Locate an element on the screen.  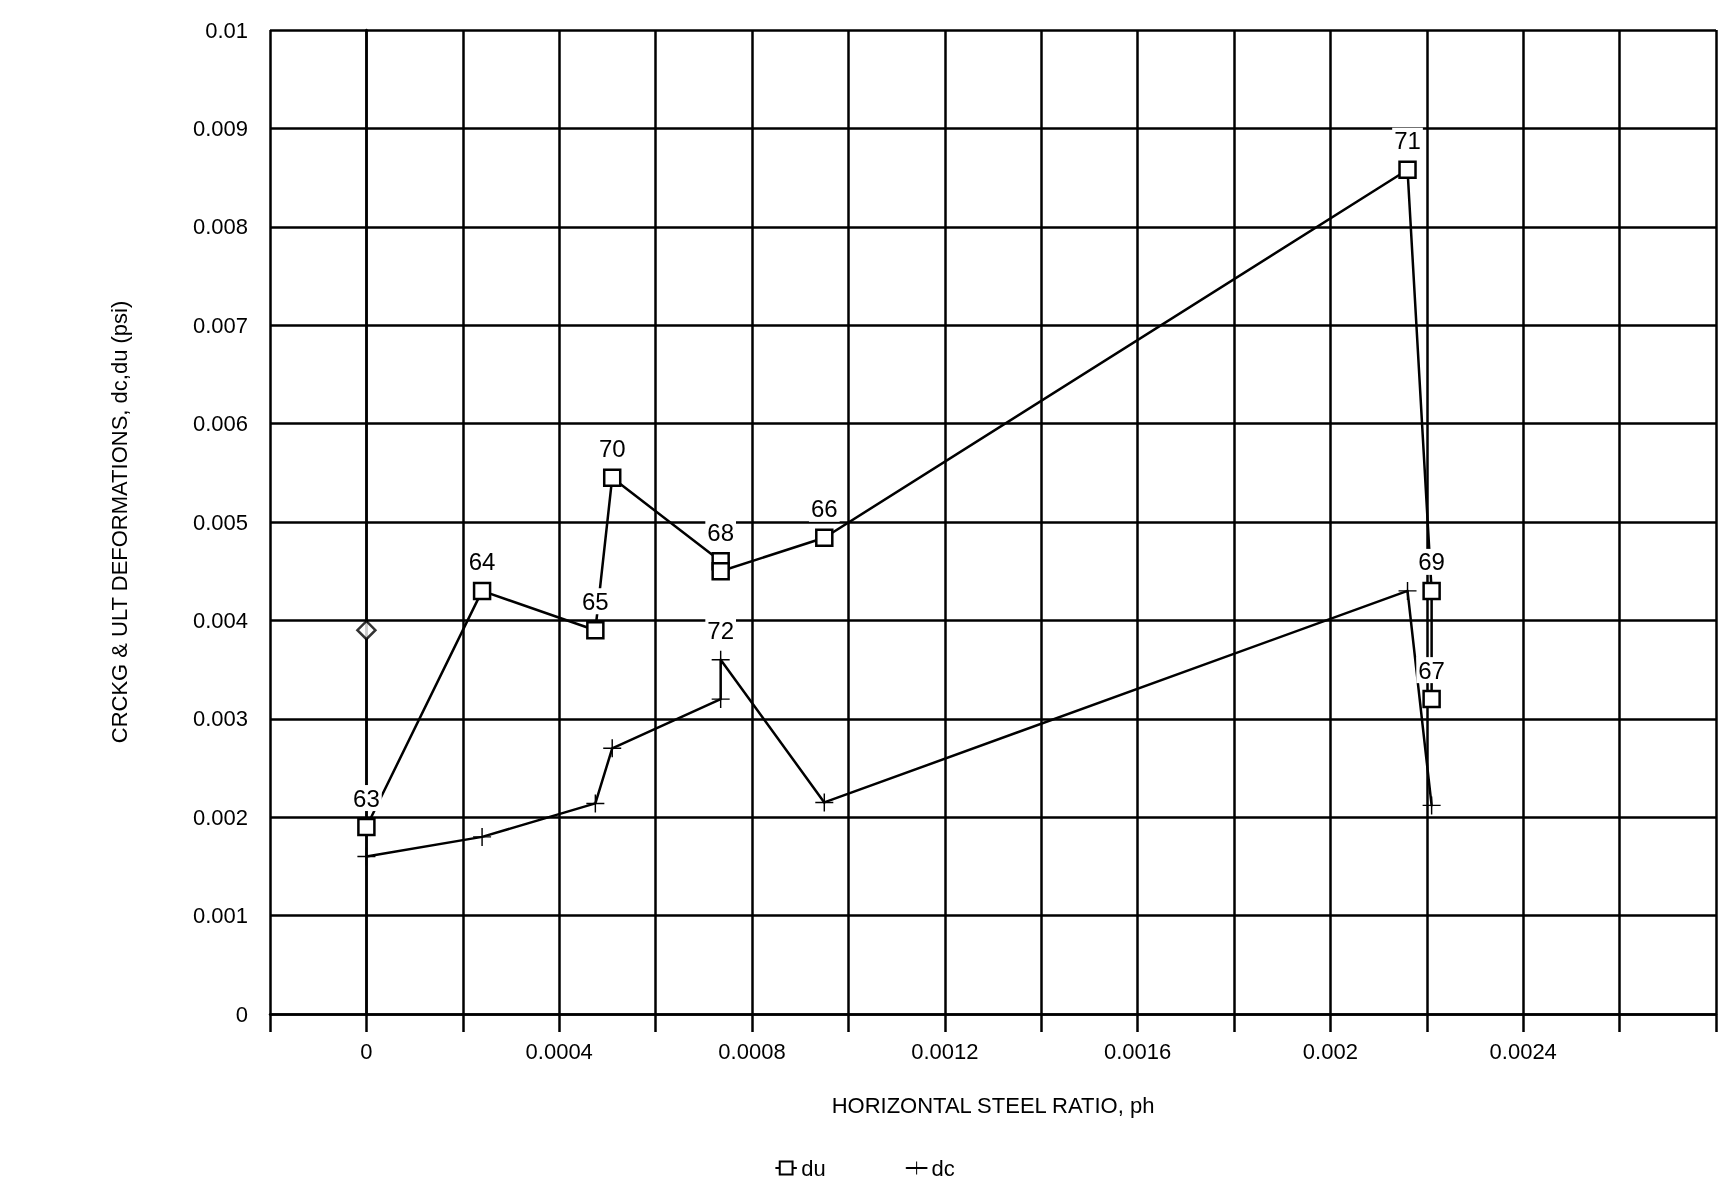
annotation: 63 is located at coordinates (366, 798).